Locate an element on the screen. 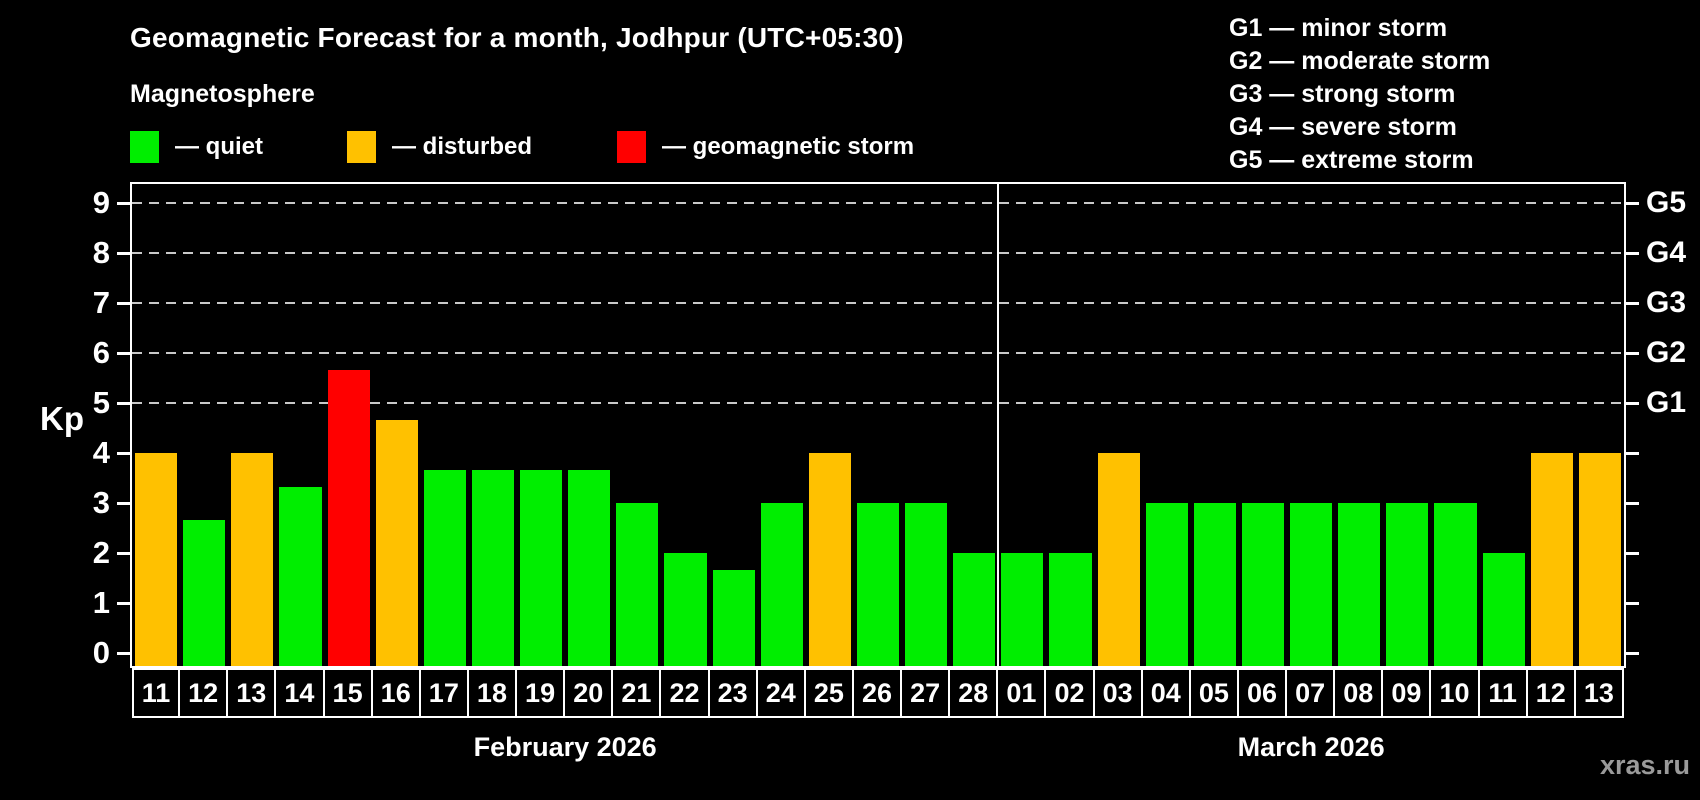 Image resolution: width=1700 pixels, height=800 pixels. y-axis-title: Kp is located at coordinates (62, 418).